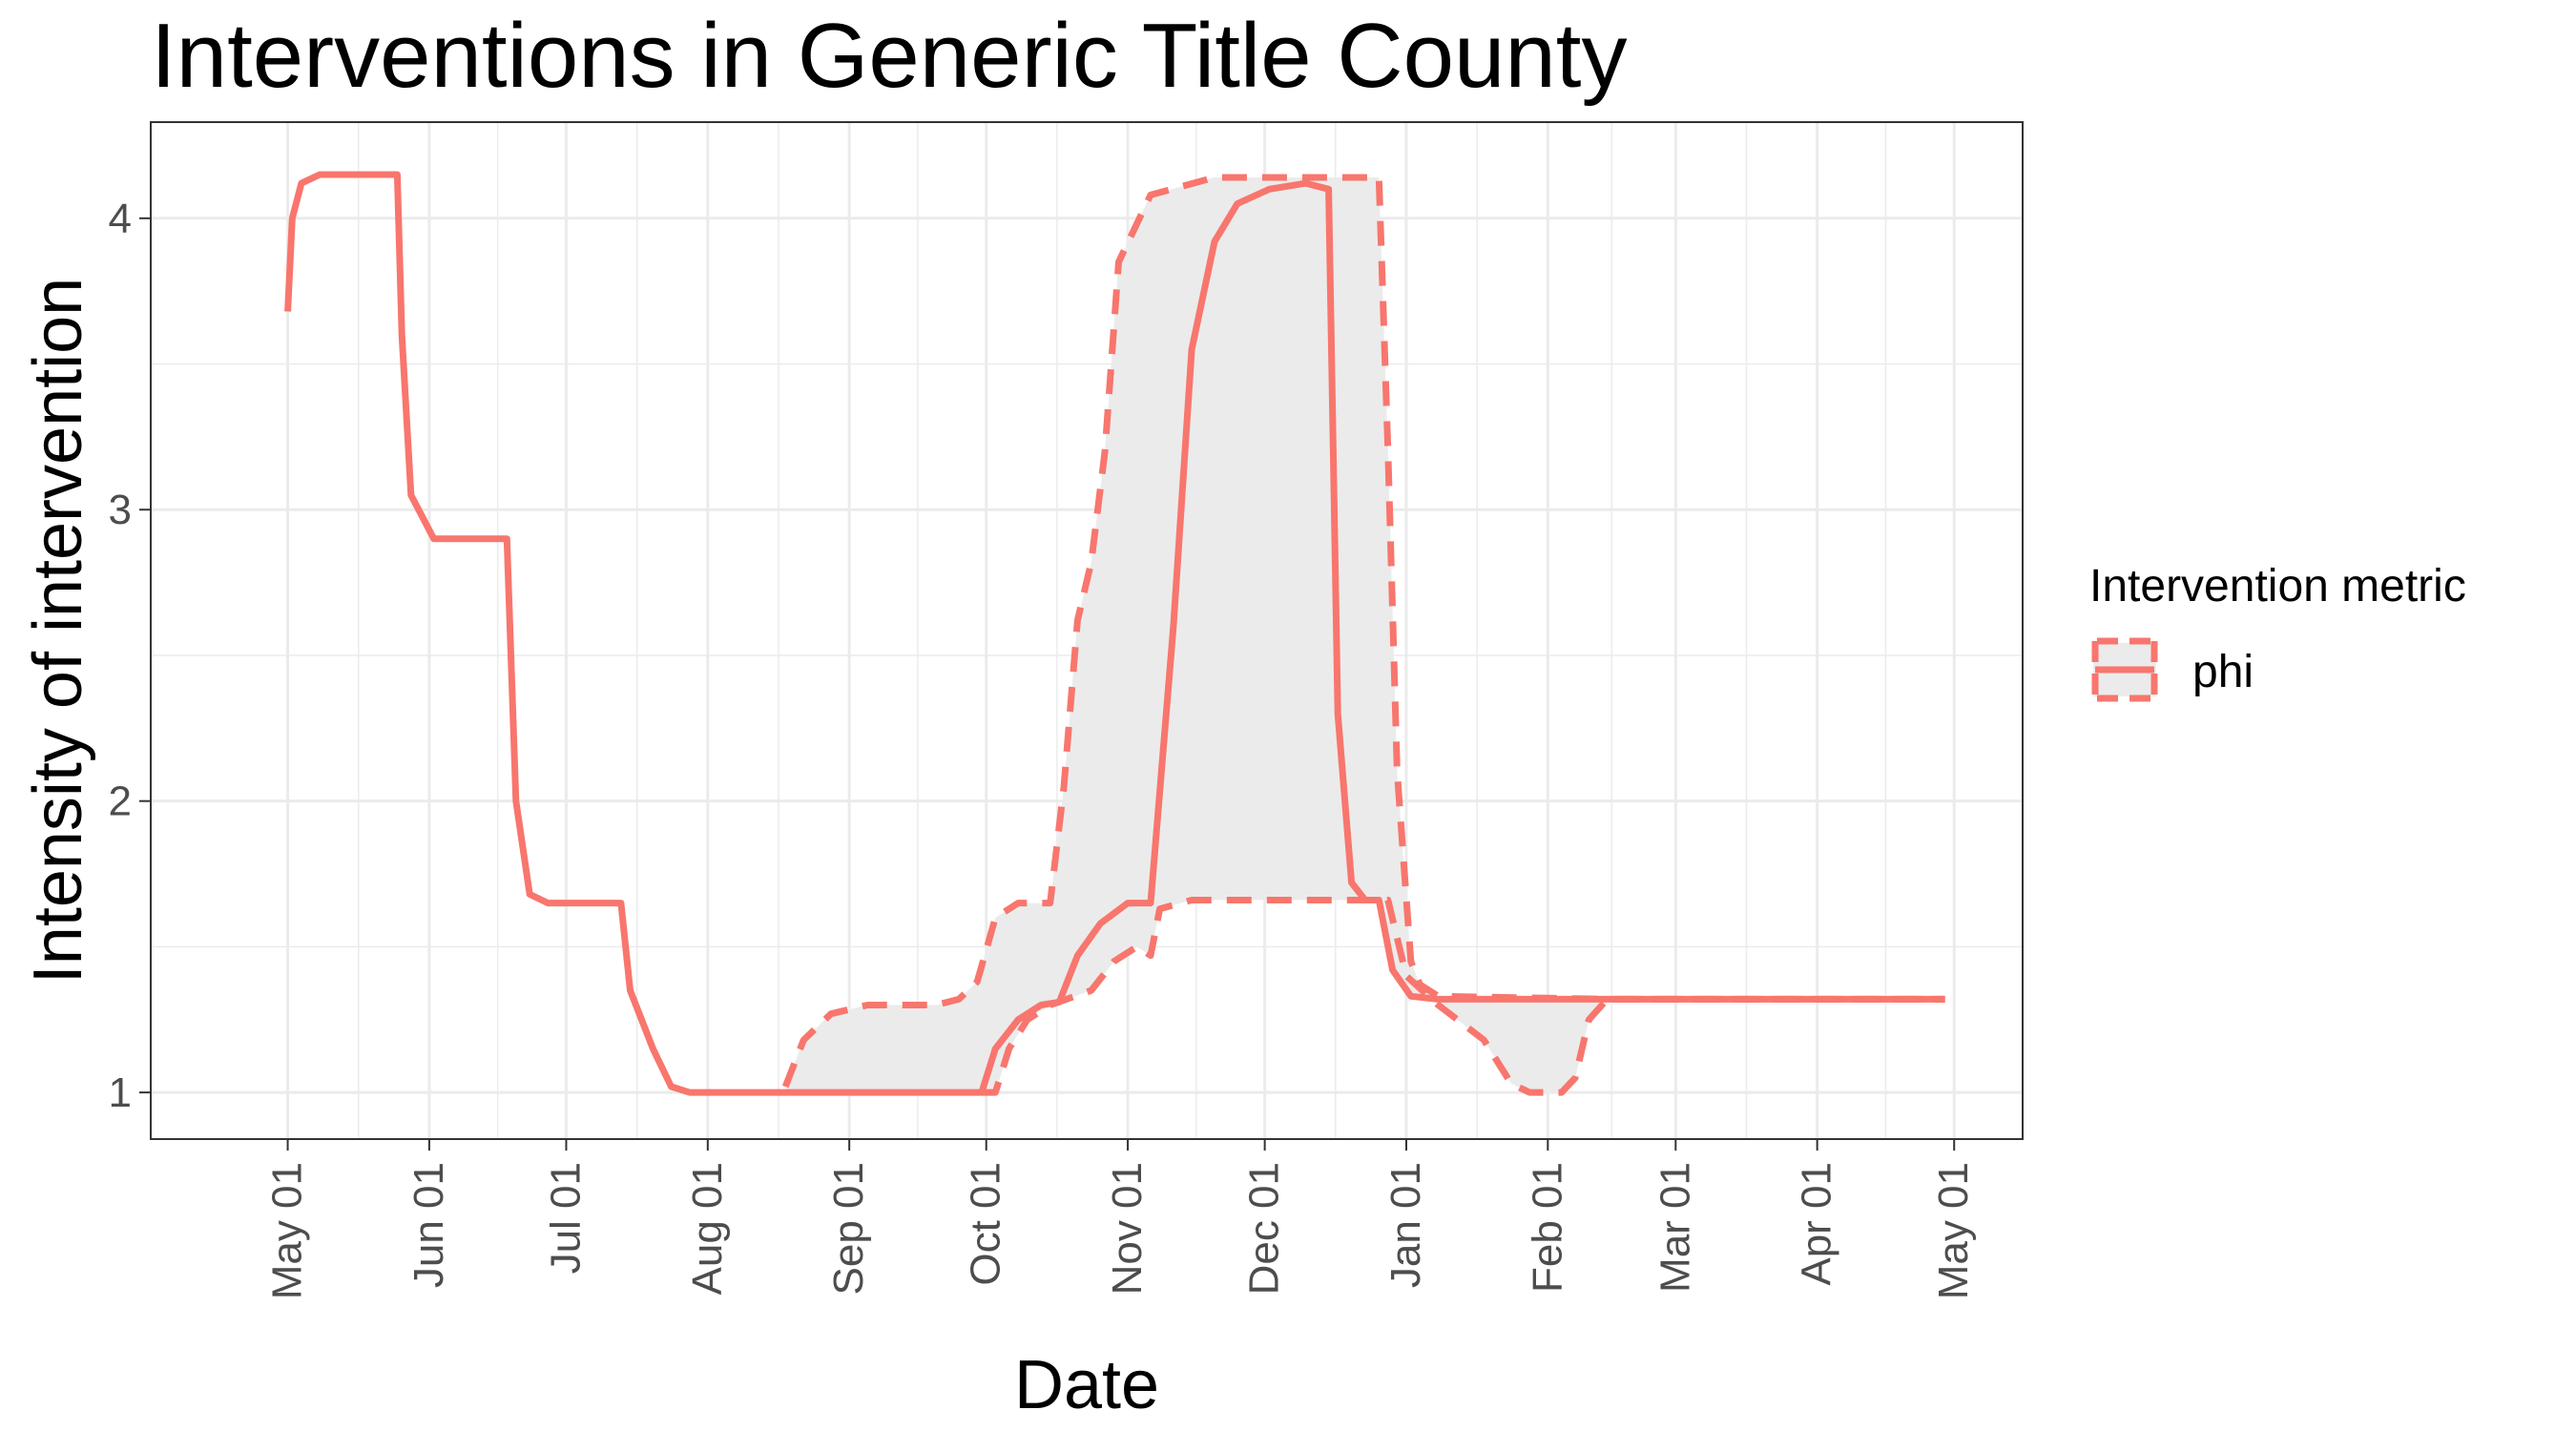 This screenshot has height=1431, width=2576. What do you see at coordinates (1264, 1228) in the screenshot?
I see `x-tick-label: Dec 01` at bounding box center [1264, 1228].